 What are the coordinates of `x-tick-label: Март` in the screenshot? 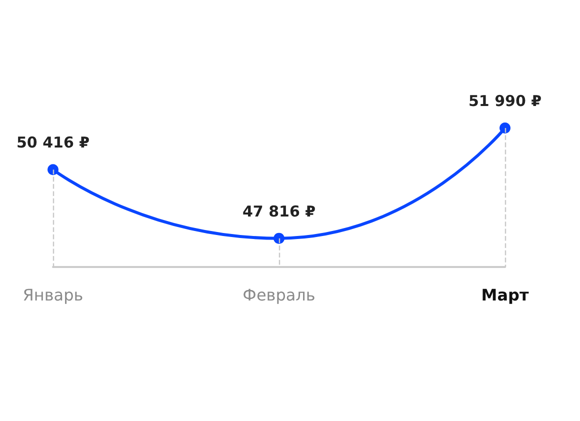 It's located at (505, 295).